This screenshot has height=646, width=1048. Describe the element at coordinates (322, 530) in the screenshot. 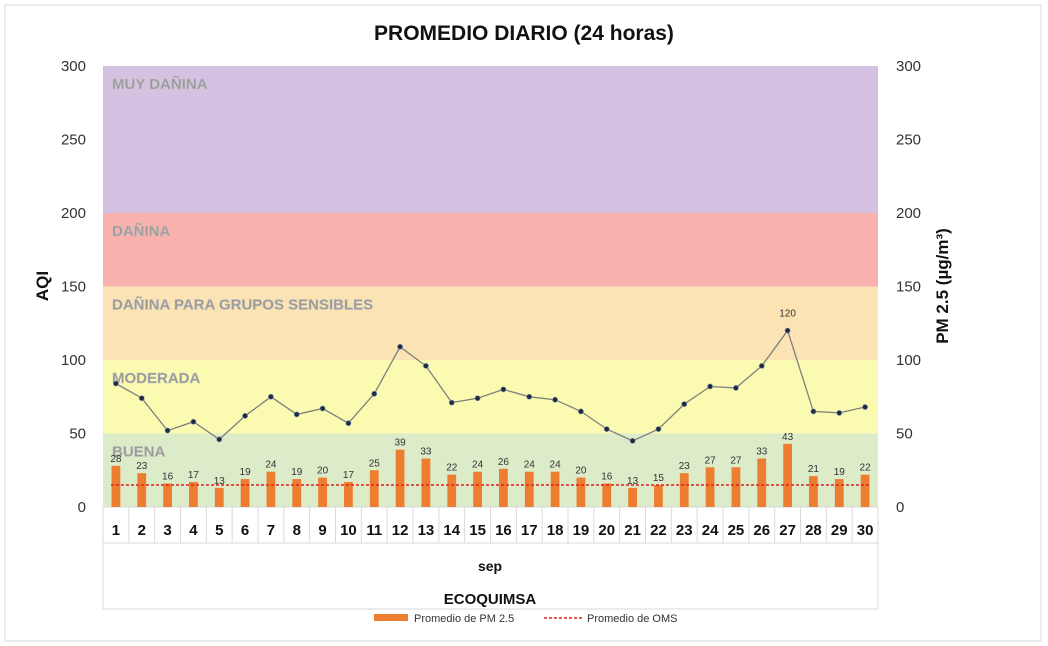

I see `x-tick-label: 9` at that location.